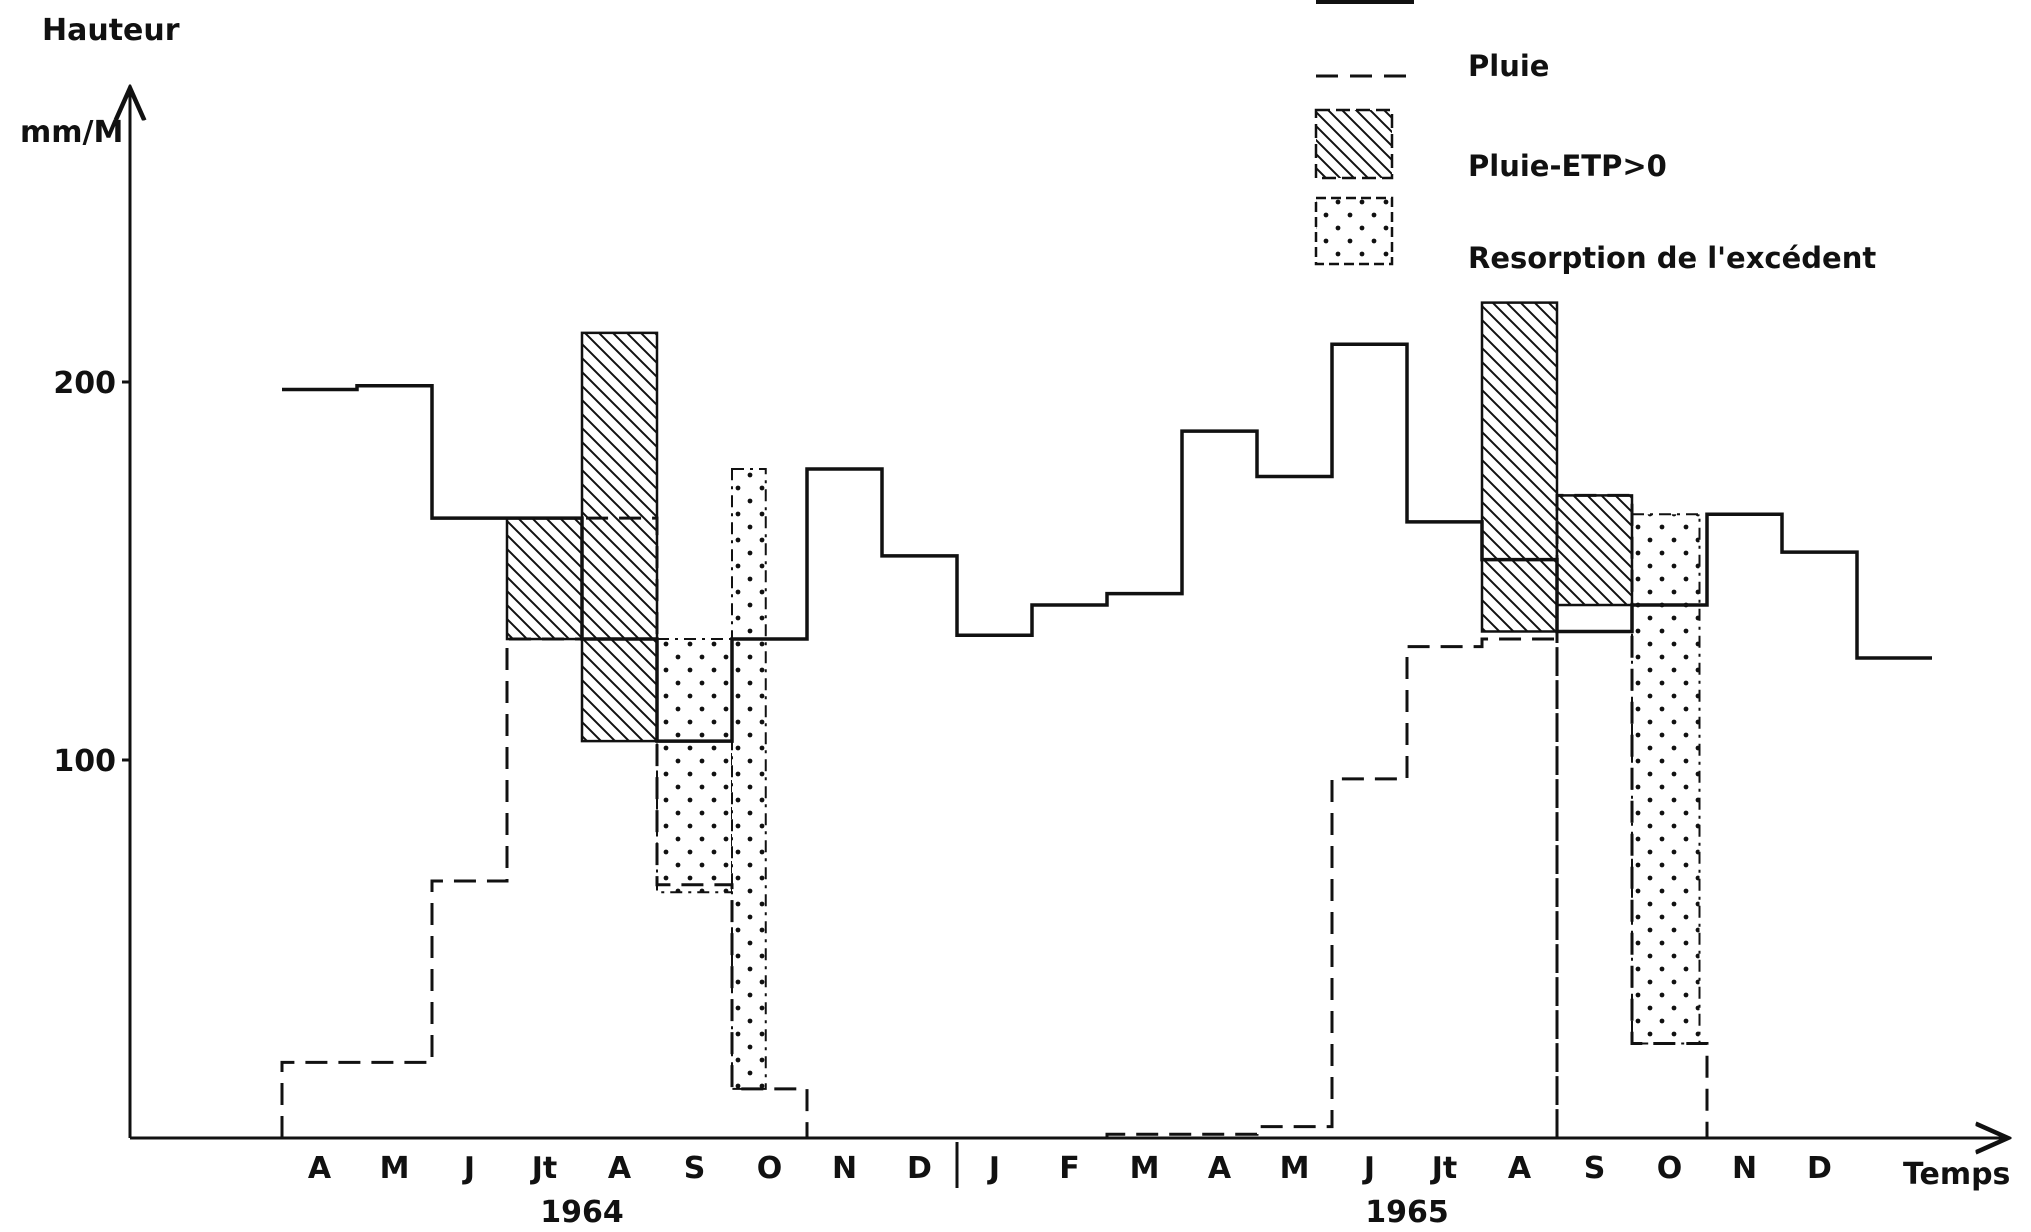 The width and height of the screenshot is (2031, 1232). What do you see at coordinates (1956, 1174) in the screenshot?
I see `x-axis-title: Temps` at bounding box center [1956, 1174].